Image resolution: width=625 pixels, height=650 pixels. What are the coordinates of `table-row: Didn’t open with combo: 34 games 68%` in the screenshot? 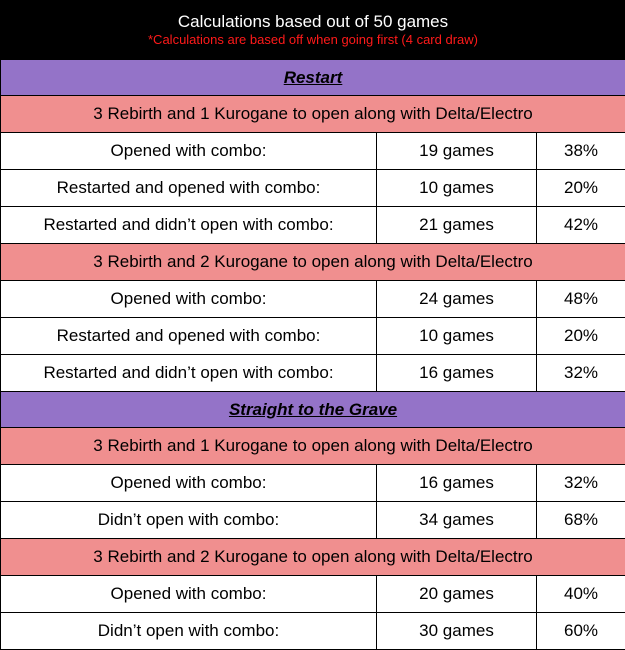 It's located at (312, 520).